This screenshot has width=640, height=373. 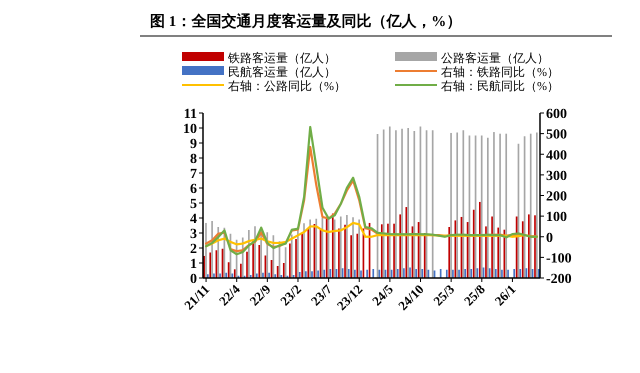 I want to click on x-tick-label: 25/3, so click(x=444, y=294).